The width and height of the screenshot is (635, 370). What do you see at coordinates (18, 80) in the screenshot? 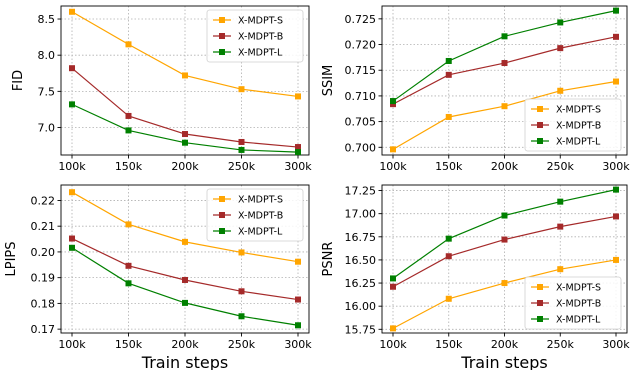
I see `y-axis-label: FID` at bounding box center [18, 80].